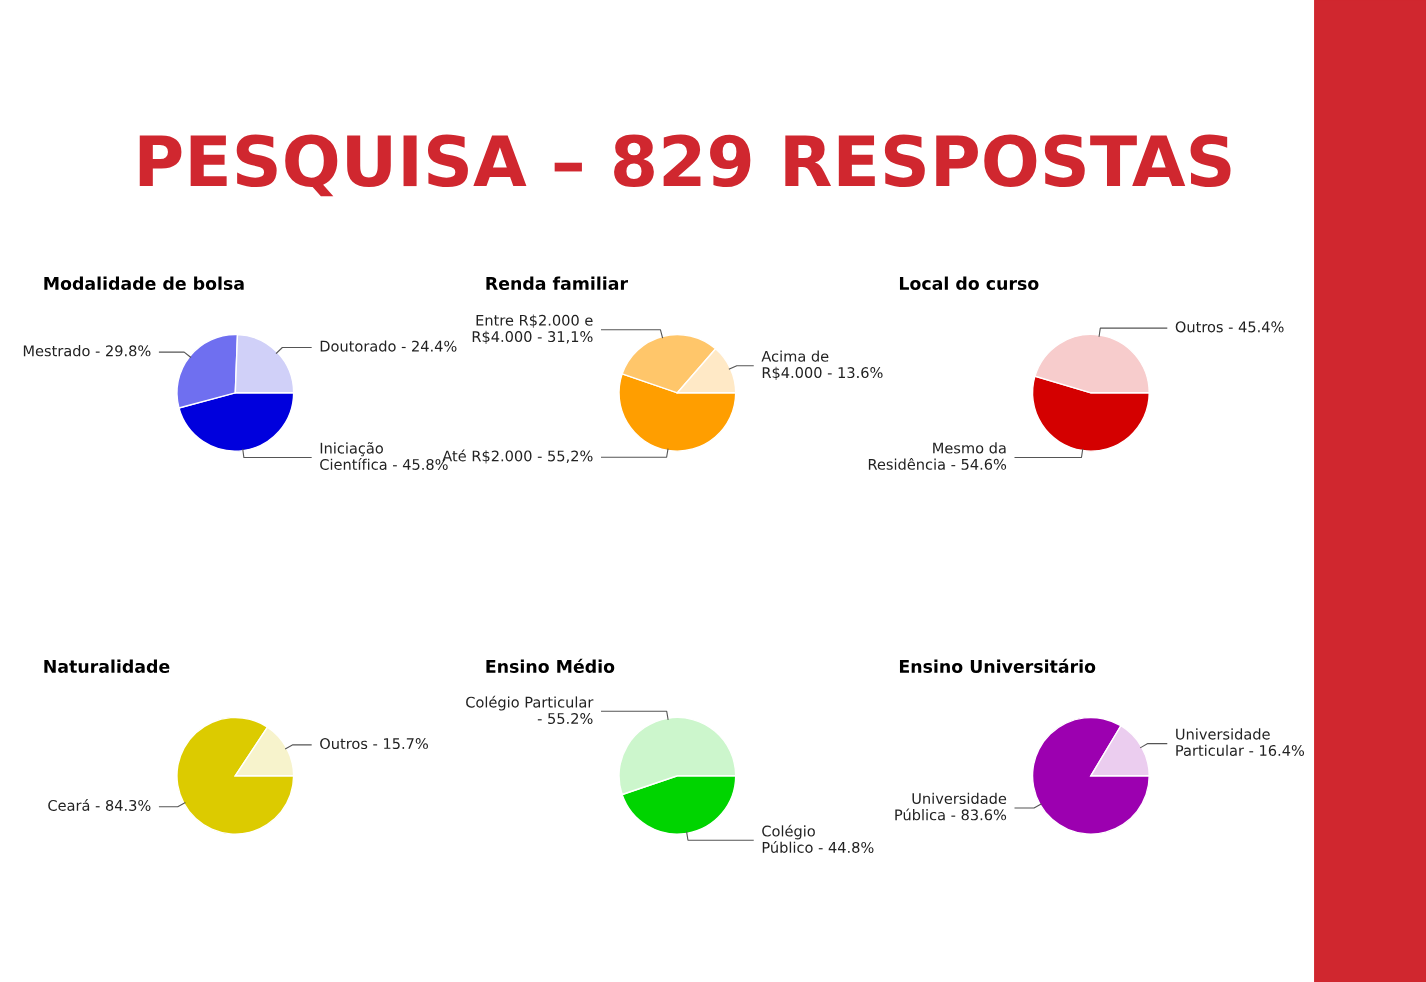 The height and width of the screenshot is (982, 1426). I want to click on chart-title: Modalidade de bolsa, so click(144, 283).